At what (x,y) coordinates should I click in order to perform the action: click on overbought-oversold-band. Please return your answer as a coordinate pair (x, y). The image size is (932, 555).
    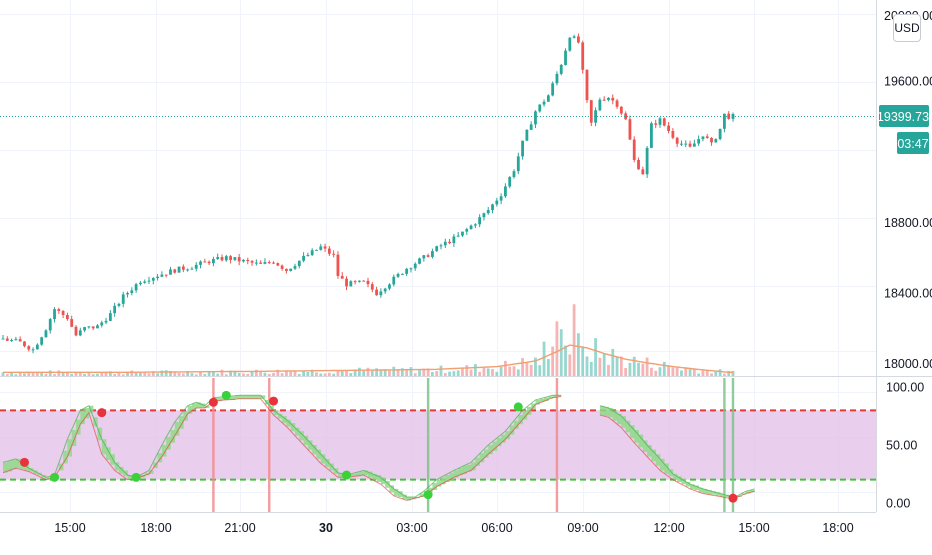
    Looking at the image, I should click on (438, 445).